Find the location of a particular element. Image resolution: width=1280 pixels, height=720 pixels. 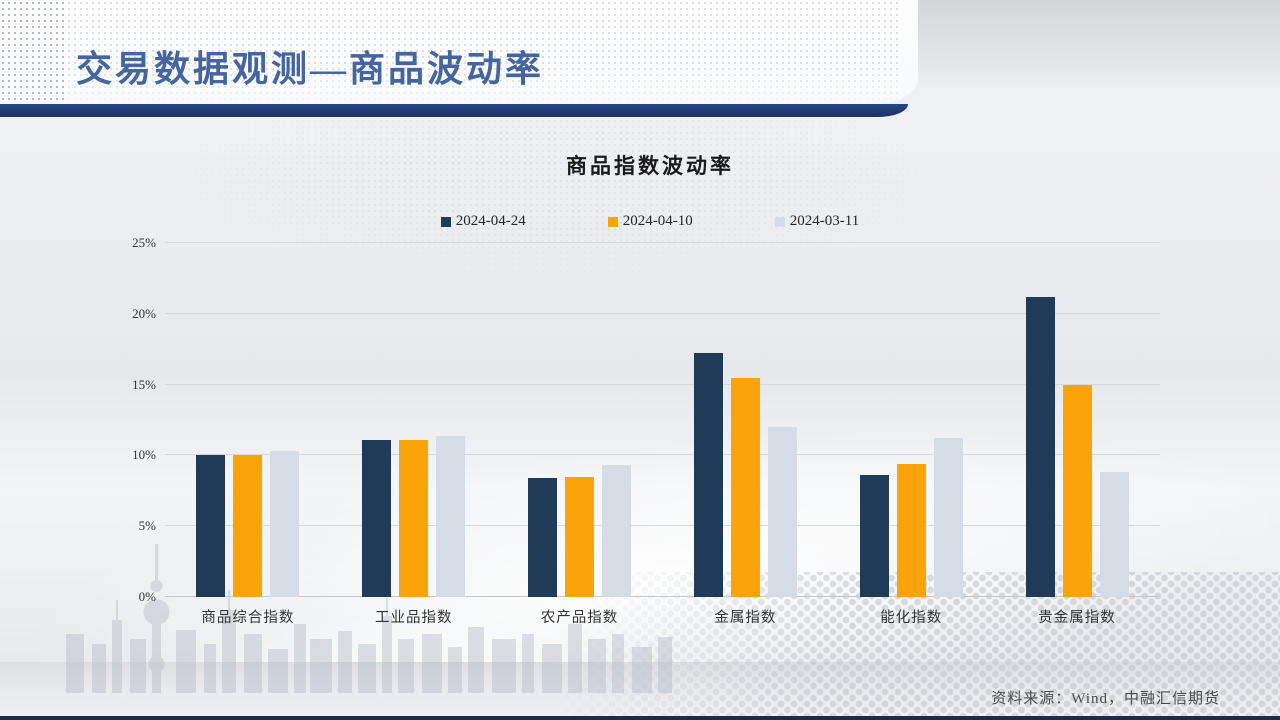

legend-label: 2024-04-10 is located at coordinates (657, 221).